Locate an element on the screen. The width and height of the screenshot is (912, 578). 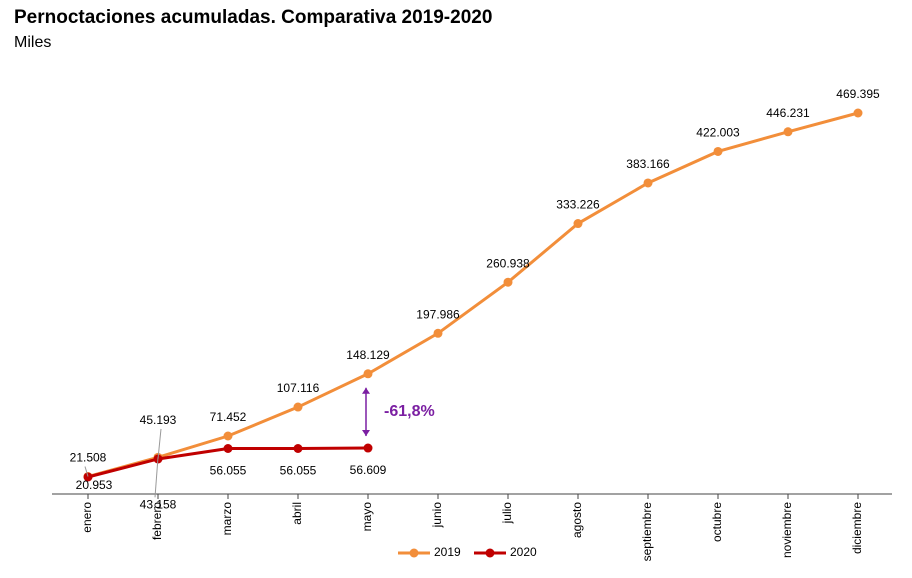
x-tick-label: octubre is located at coordinates (717, 522).